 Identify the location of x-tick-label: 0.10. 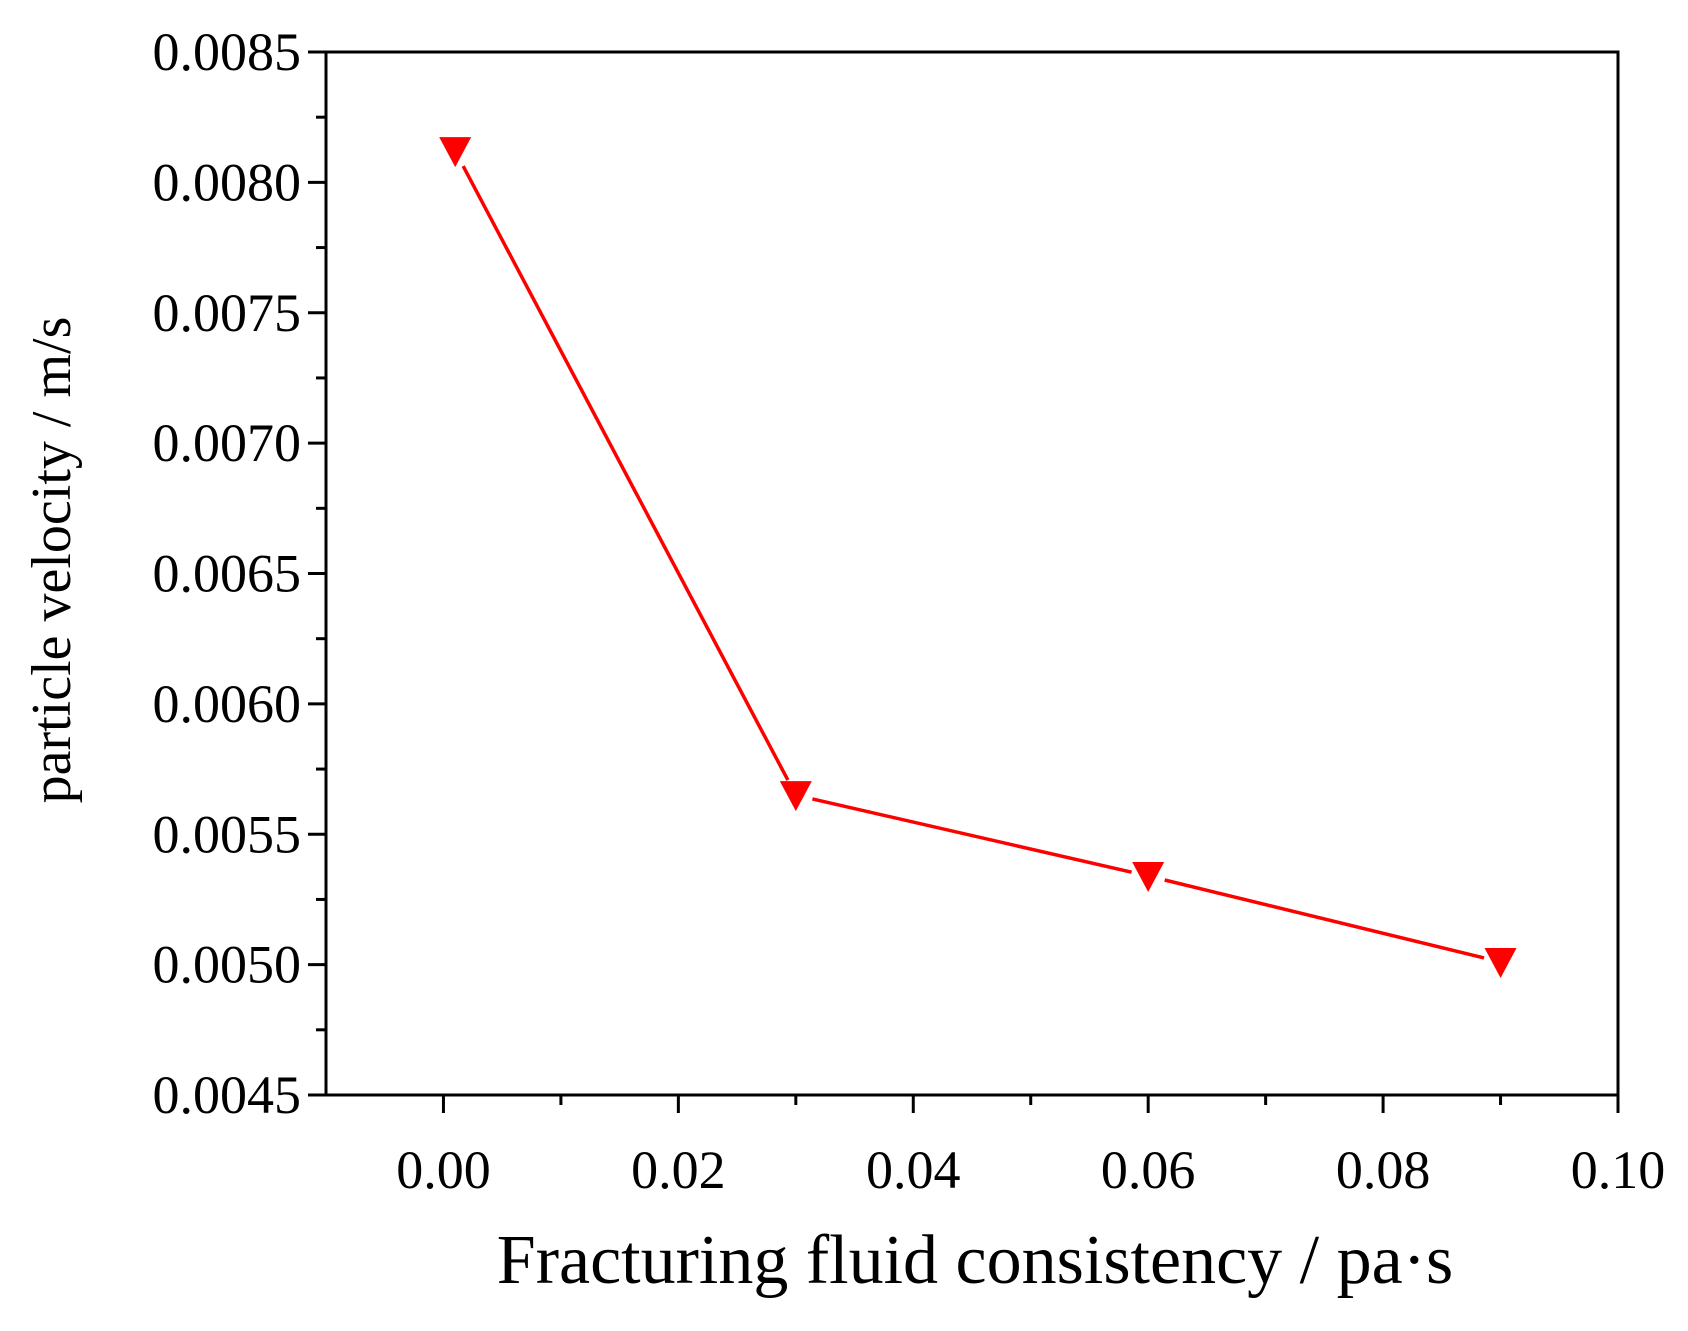
(1618, 1170).